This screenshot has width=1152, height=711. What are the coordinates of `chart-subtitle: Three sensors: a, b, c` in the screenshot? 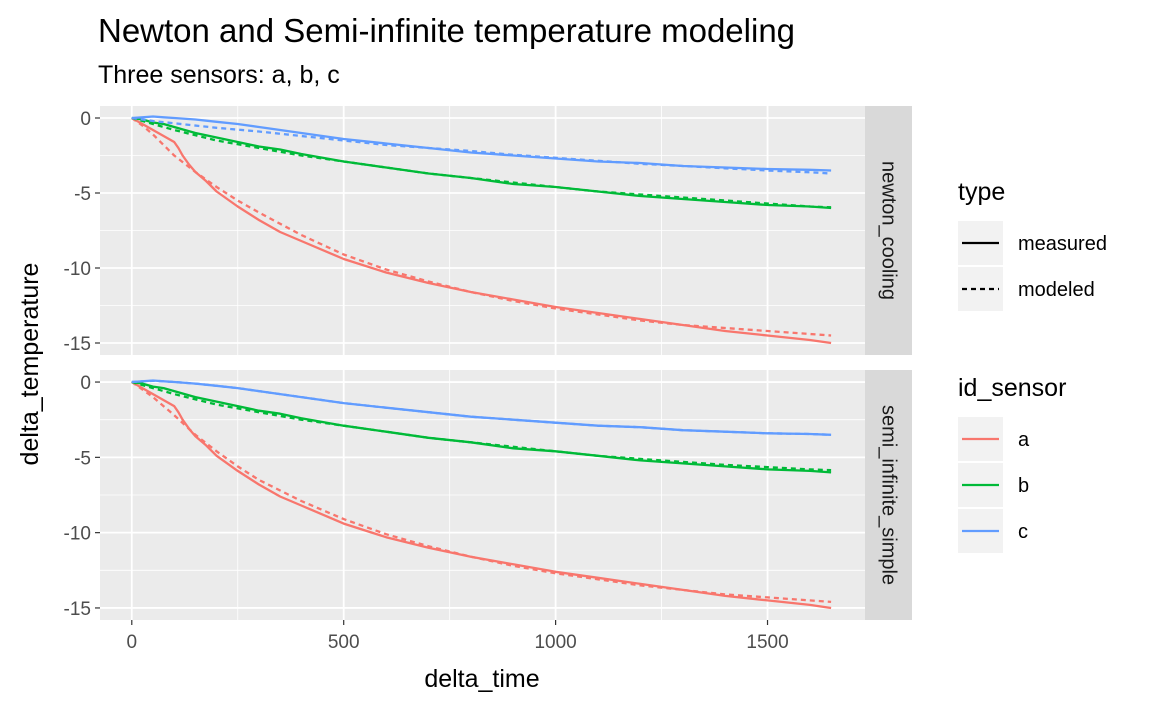 It's located at (219, 75).